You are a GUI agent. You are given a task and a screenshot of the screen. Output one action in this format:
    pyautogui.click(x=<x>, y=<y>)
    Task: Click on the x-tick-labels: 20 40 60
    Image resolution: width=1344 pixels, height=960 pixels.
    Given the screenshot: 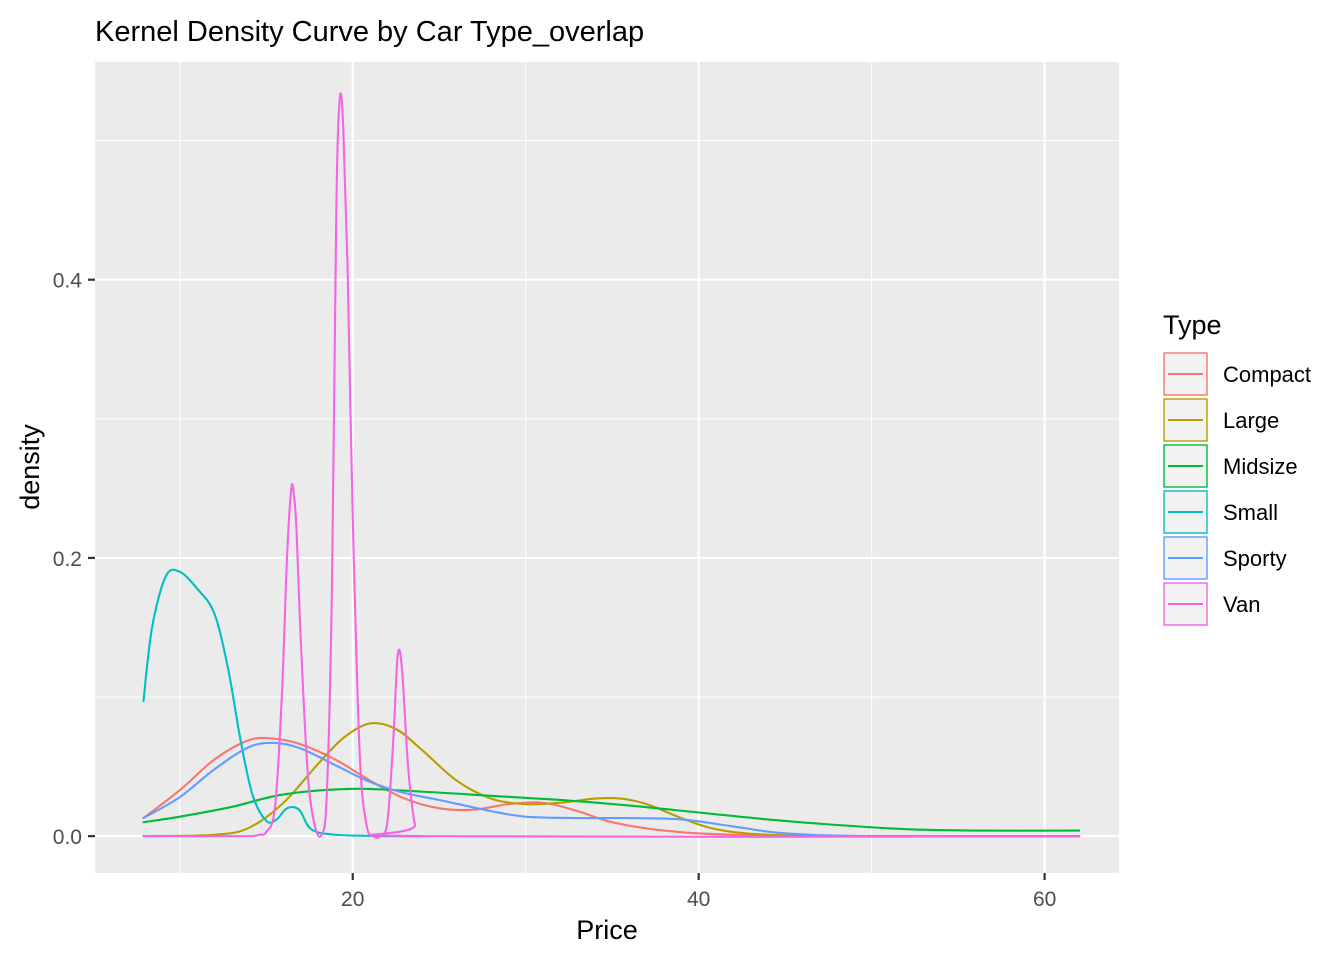 What is the action you would take?
    pyautogui.click(x=698, y=899)
    